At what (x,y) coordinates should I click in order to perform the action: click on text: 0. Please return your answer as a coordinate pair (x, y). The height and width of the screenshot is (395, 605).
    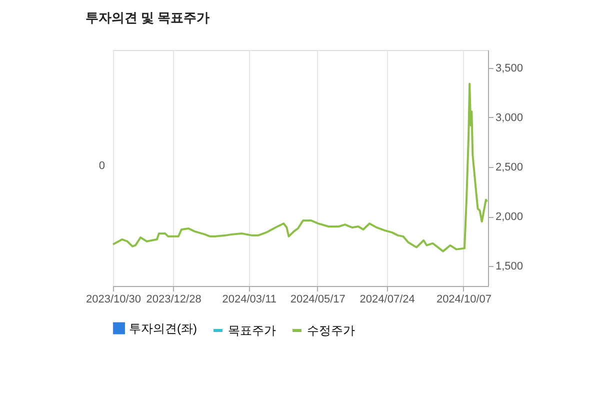
    Looking at the image, I should click on (101, 166).